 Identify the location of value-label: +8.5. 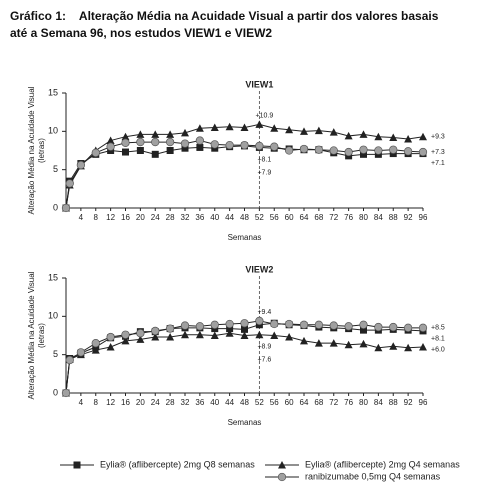
(438, 328).